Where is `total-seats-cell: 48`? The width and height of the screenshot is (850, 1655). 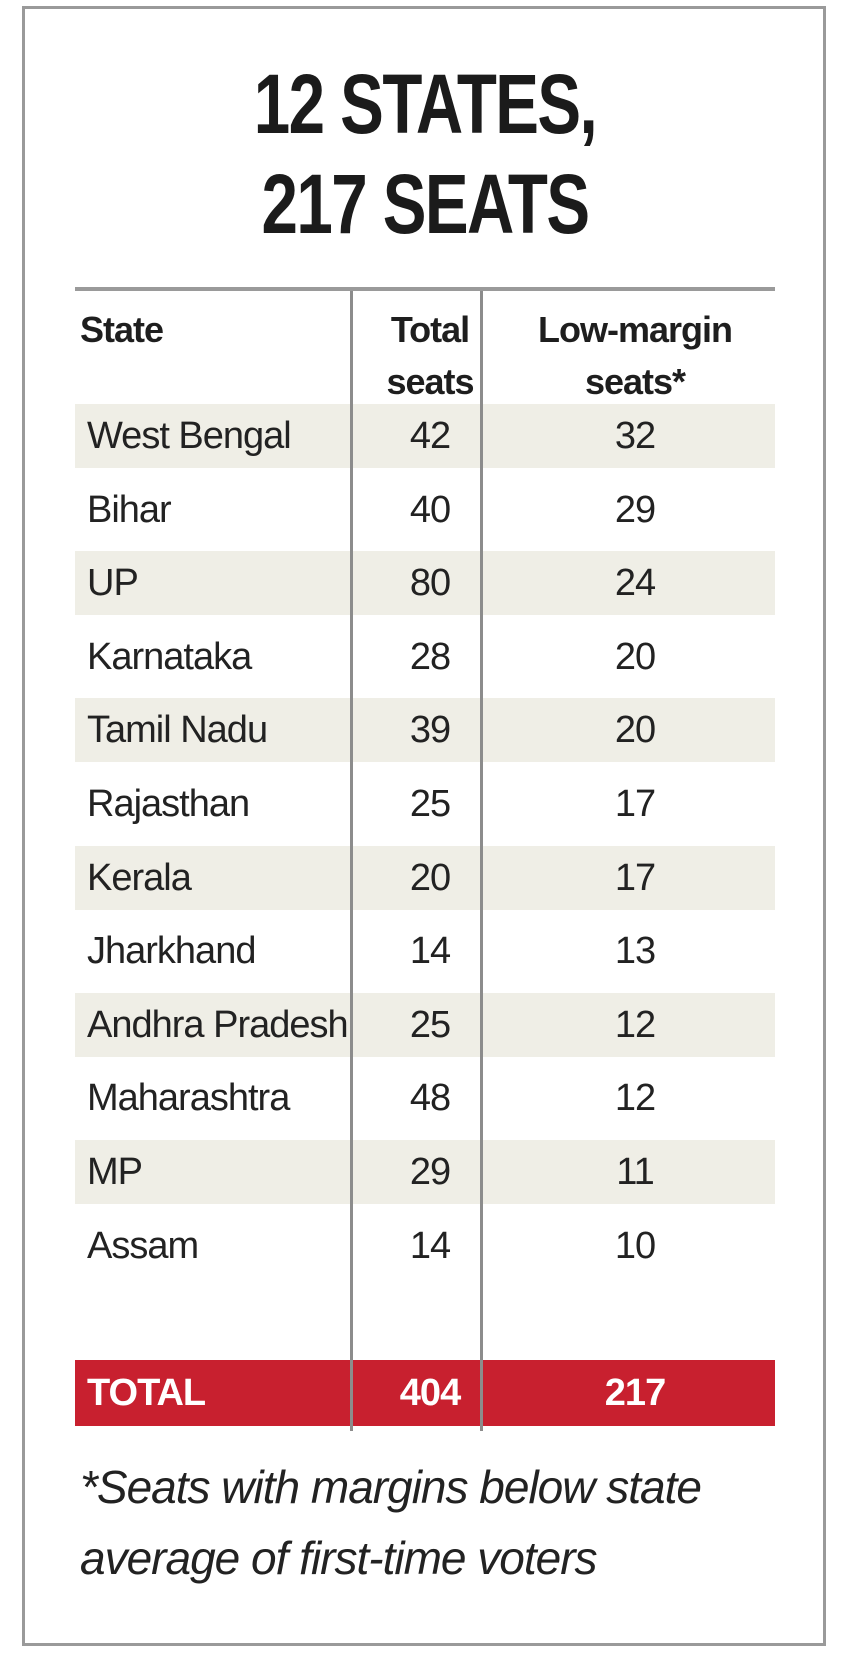
total-seats-cell: 48 is located at coordinates (430, 1098).